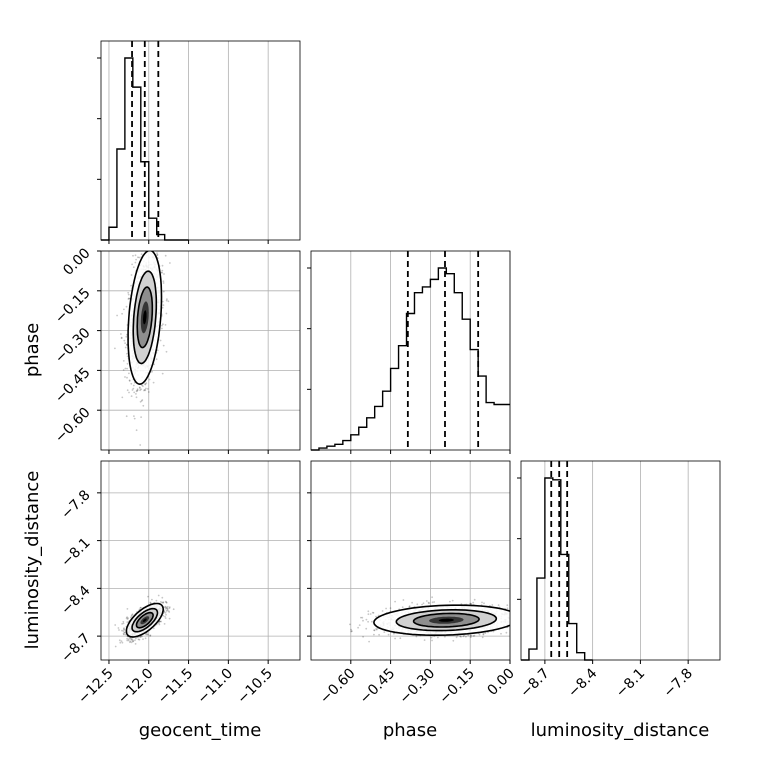 This screenshot has width=760, height=760. What do you see at coordinates (75, 600) in the screenshot?
I see `y-tick-label: −8.4` at bounding box center [75, 600].